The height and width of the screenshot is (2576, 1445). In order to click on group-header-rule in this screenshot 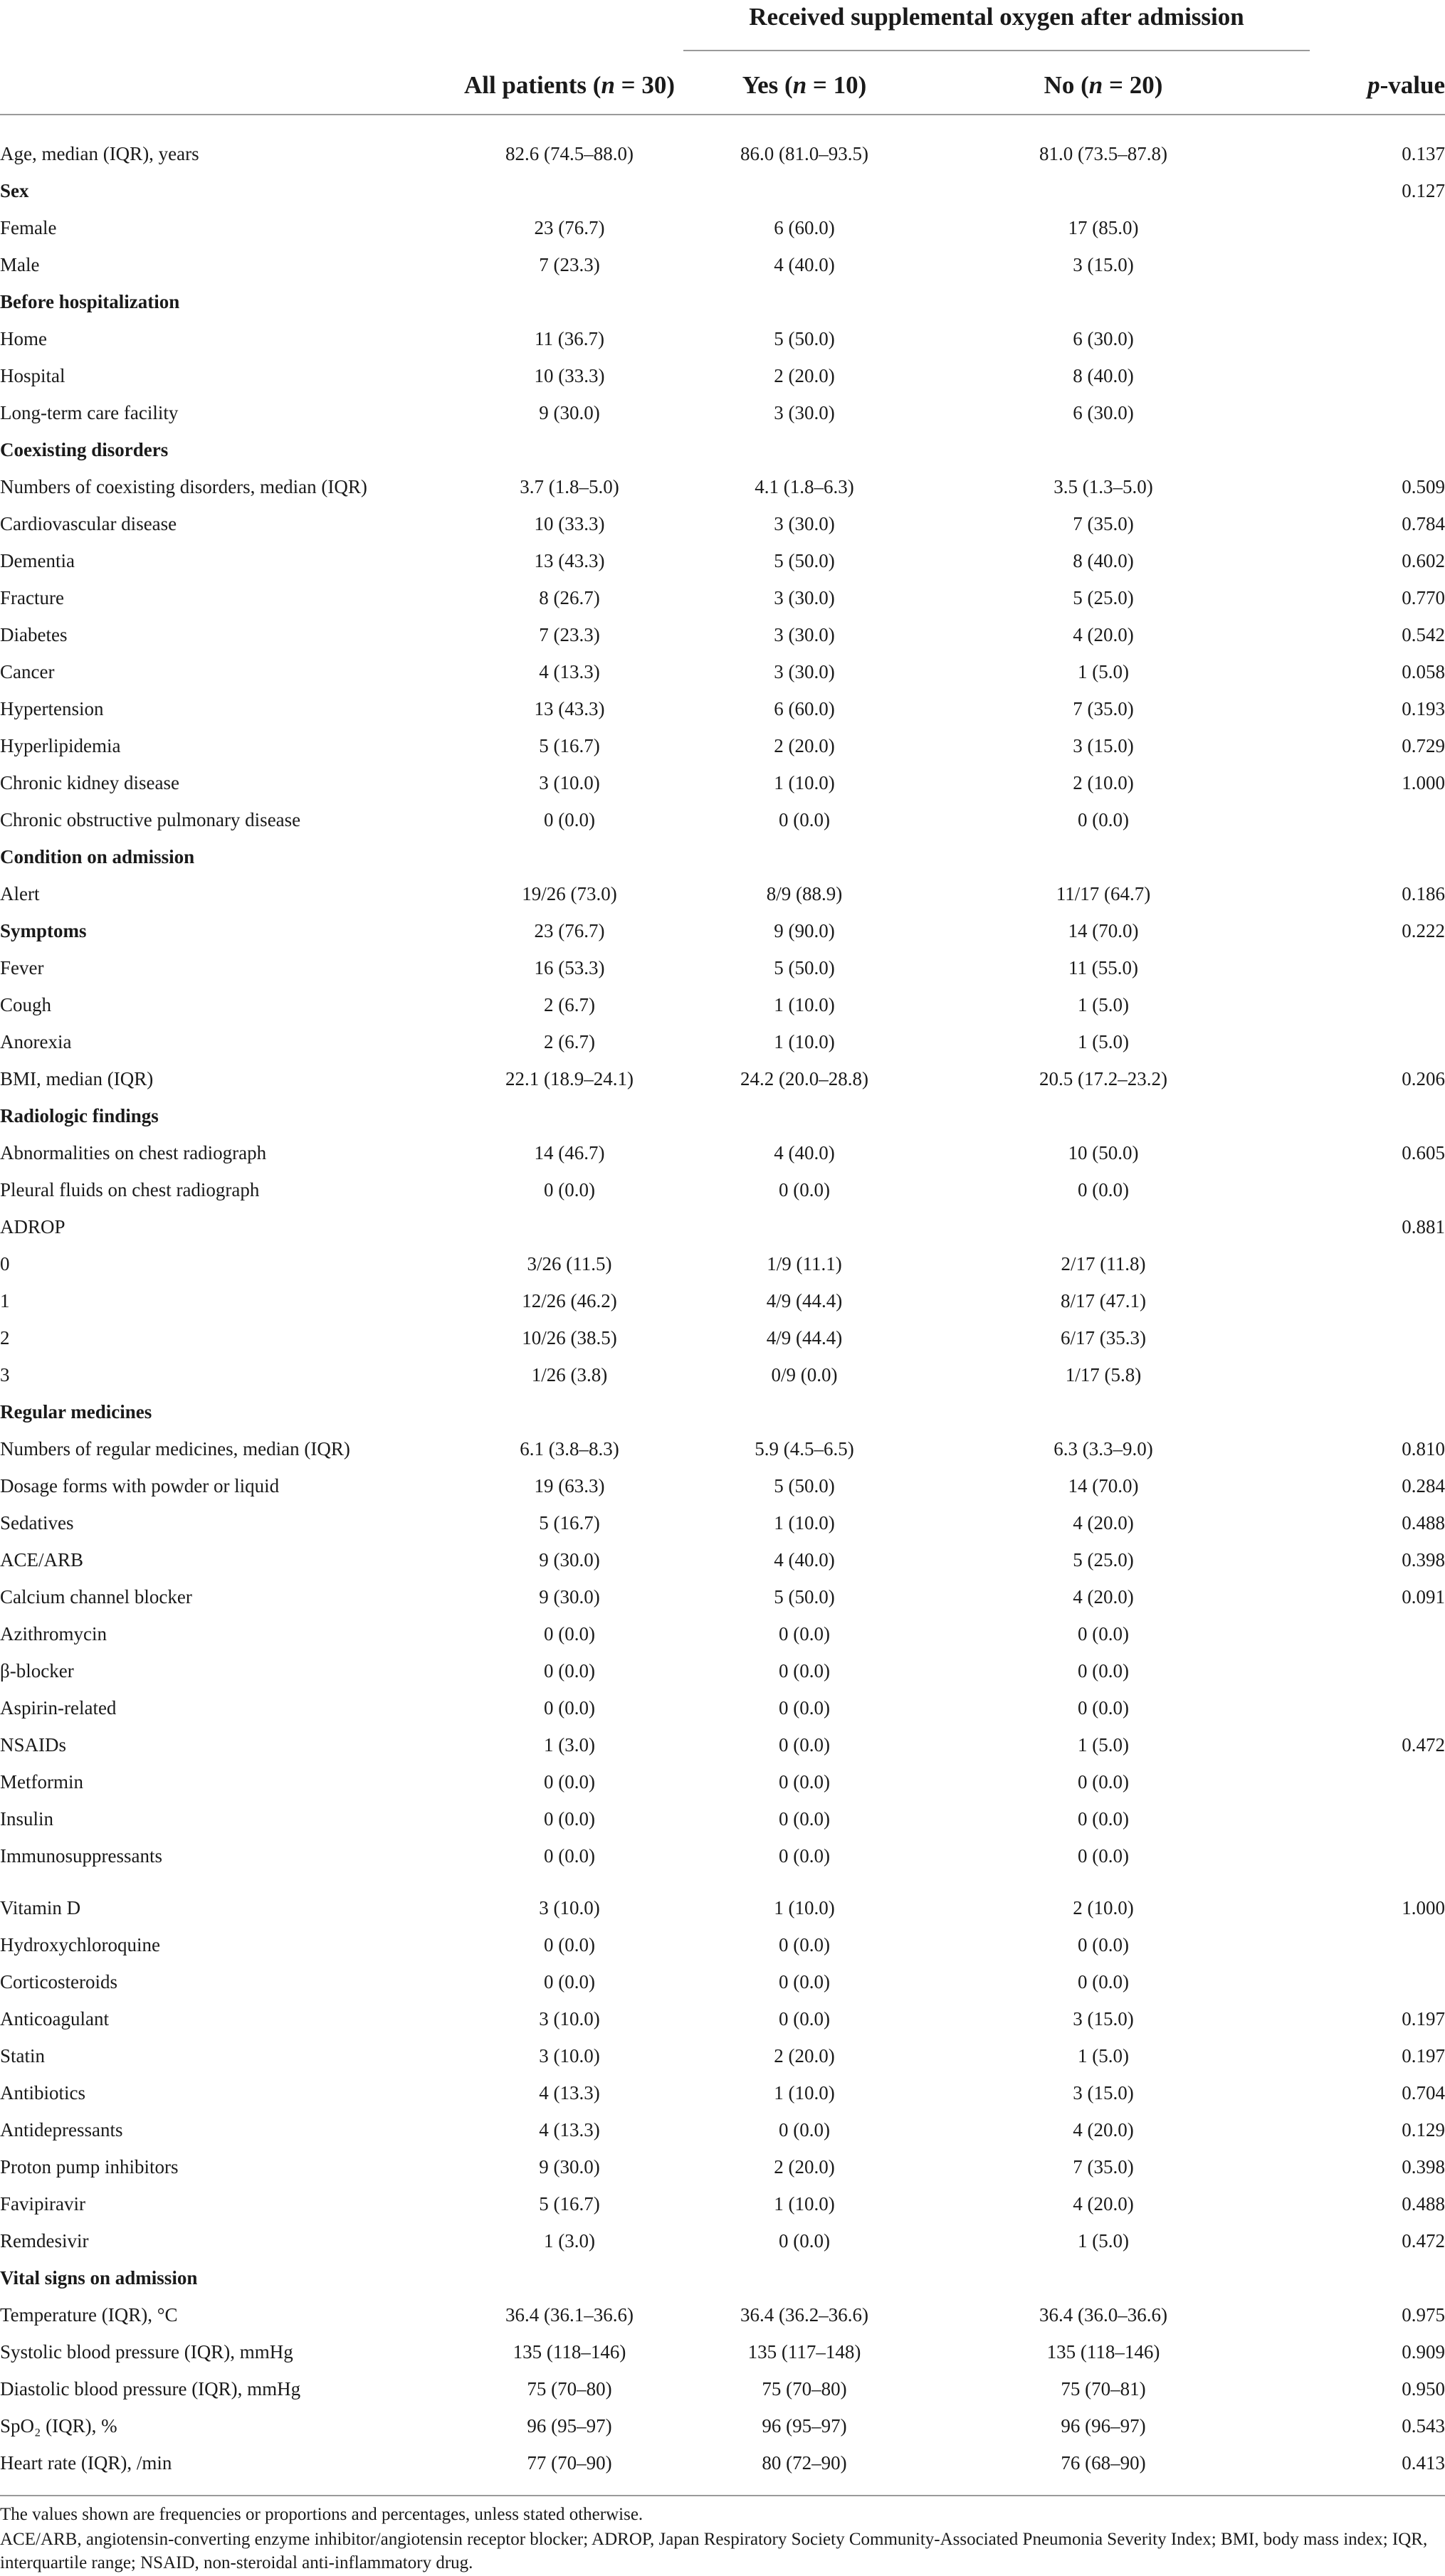, I will do `click(996, 50)`.